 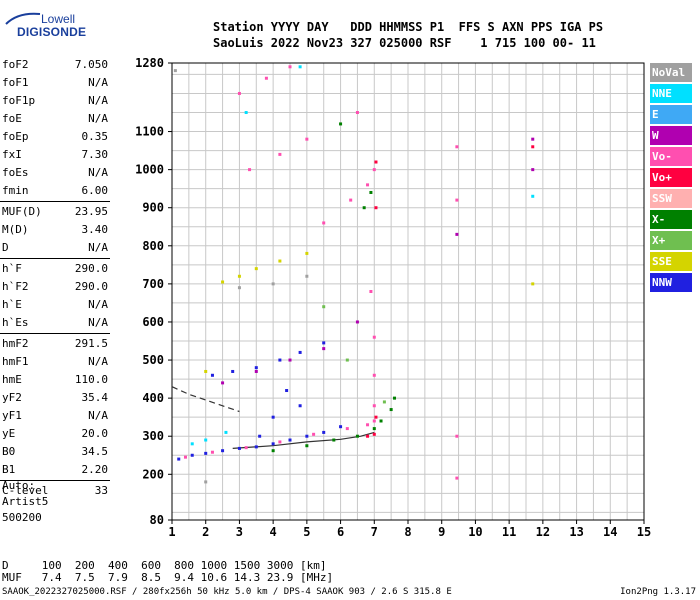 I want to click on x-tick-label: 9, so click(x=441, y=532).